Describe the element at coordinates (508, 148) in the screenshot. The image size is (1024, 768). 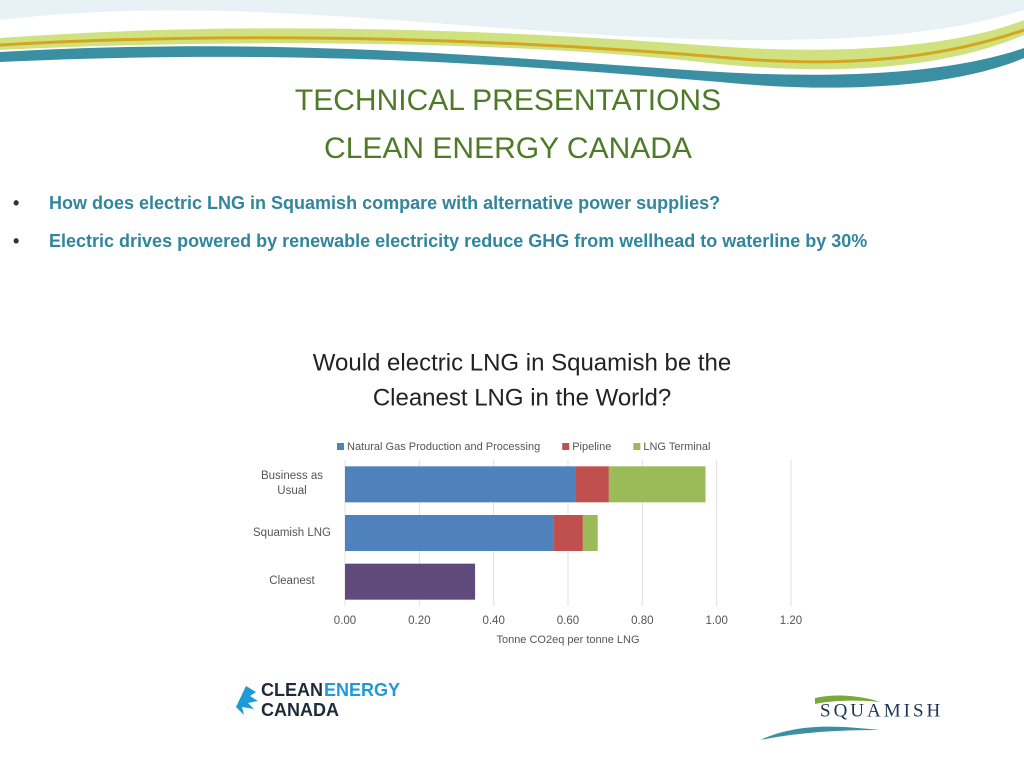
I see `slide-title: CLEAN ENERGY CANADA` at that location.